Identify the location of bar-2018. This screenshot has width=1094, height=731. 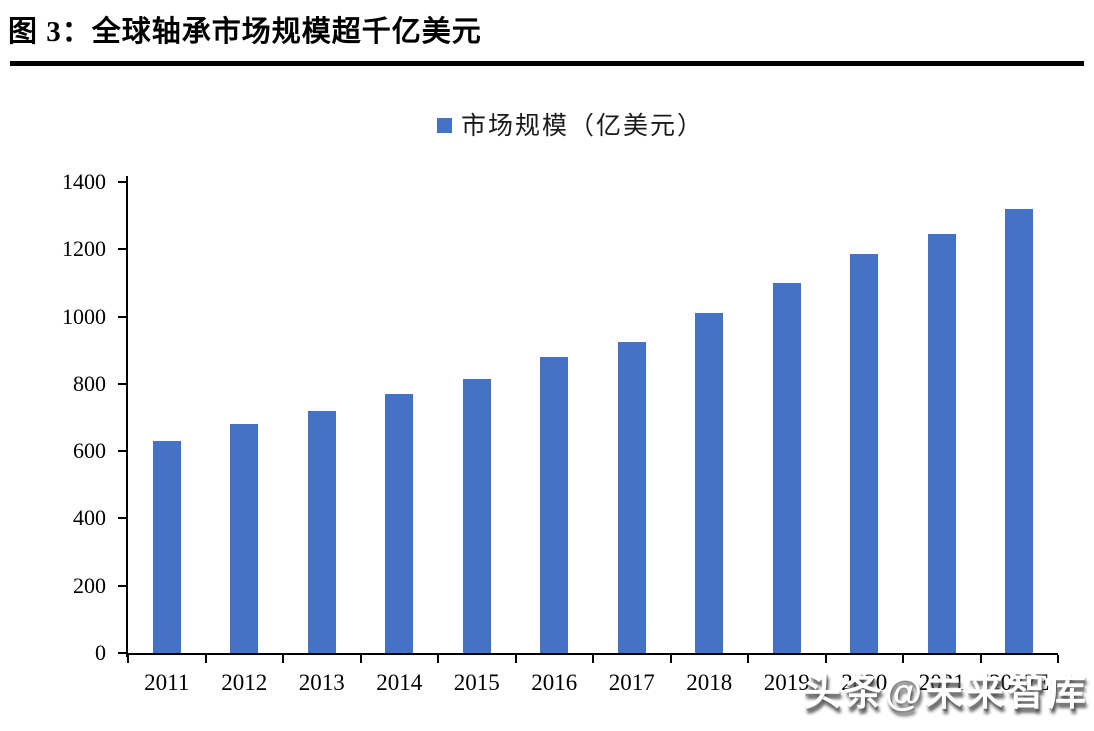
(709, 483).